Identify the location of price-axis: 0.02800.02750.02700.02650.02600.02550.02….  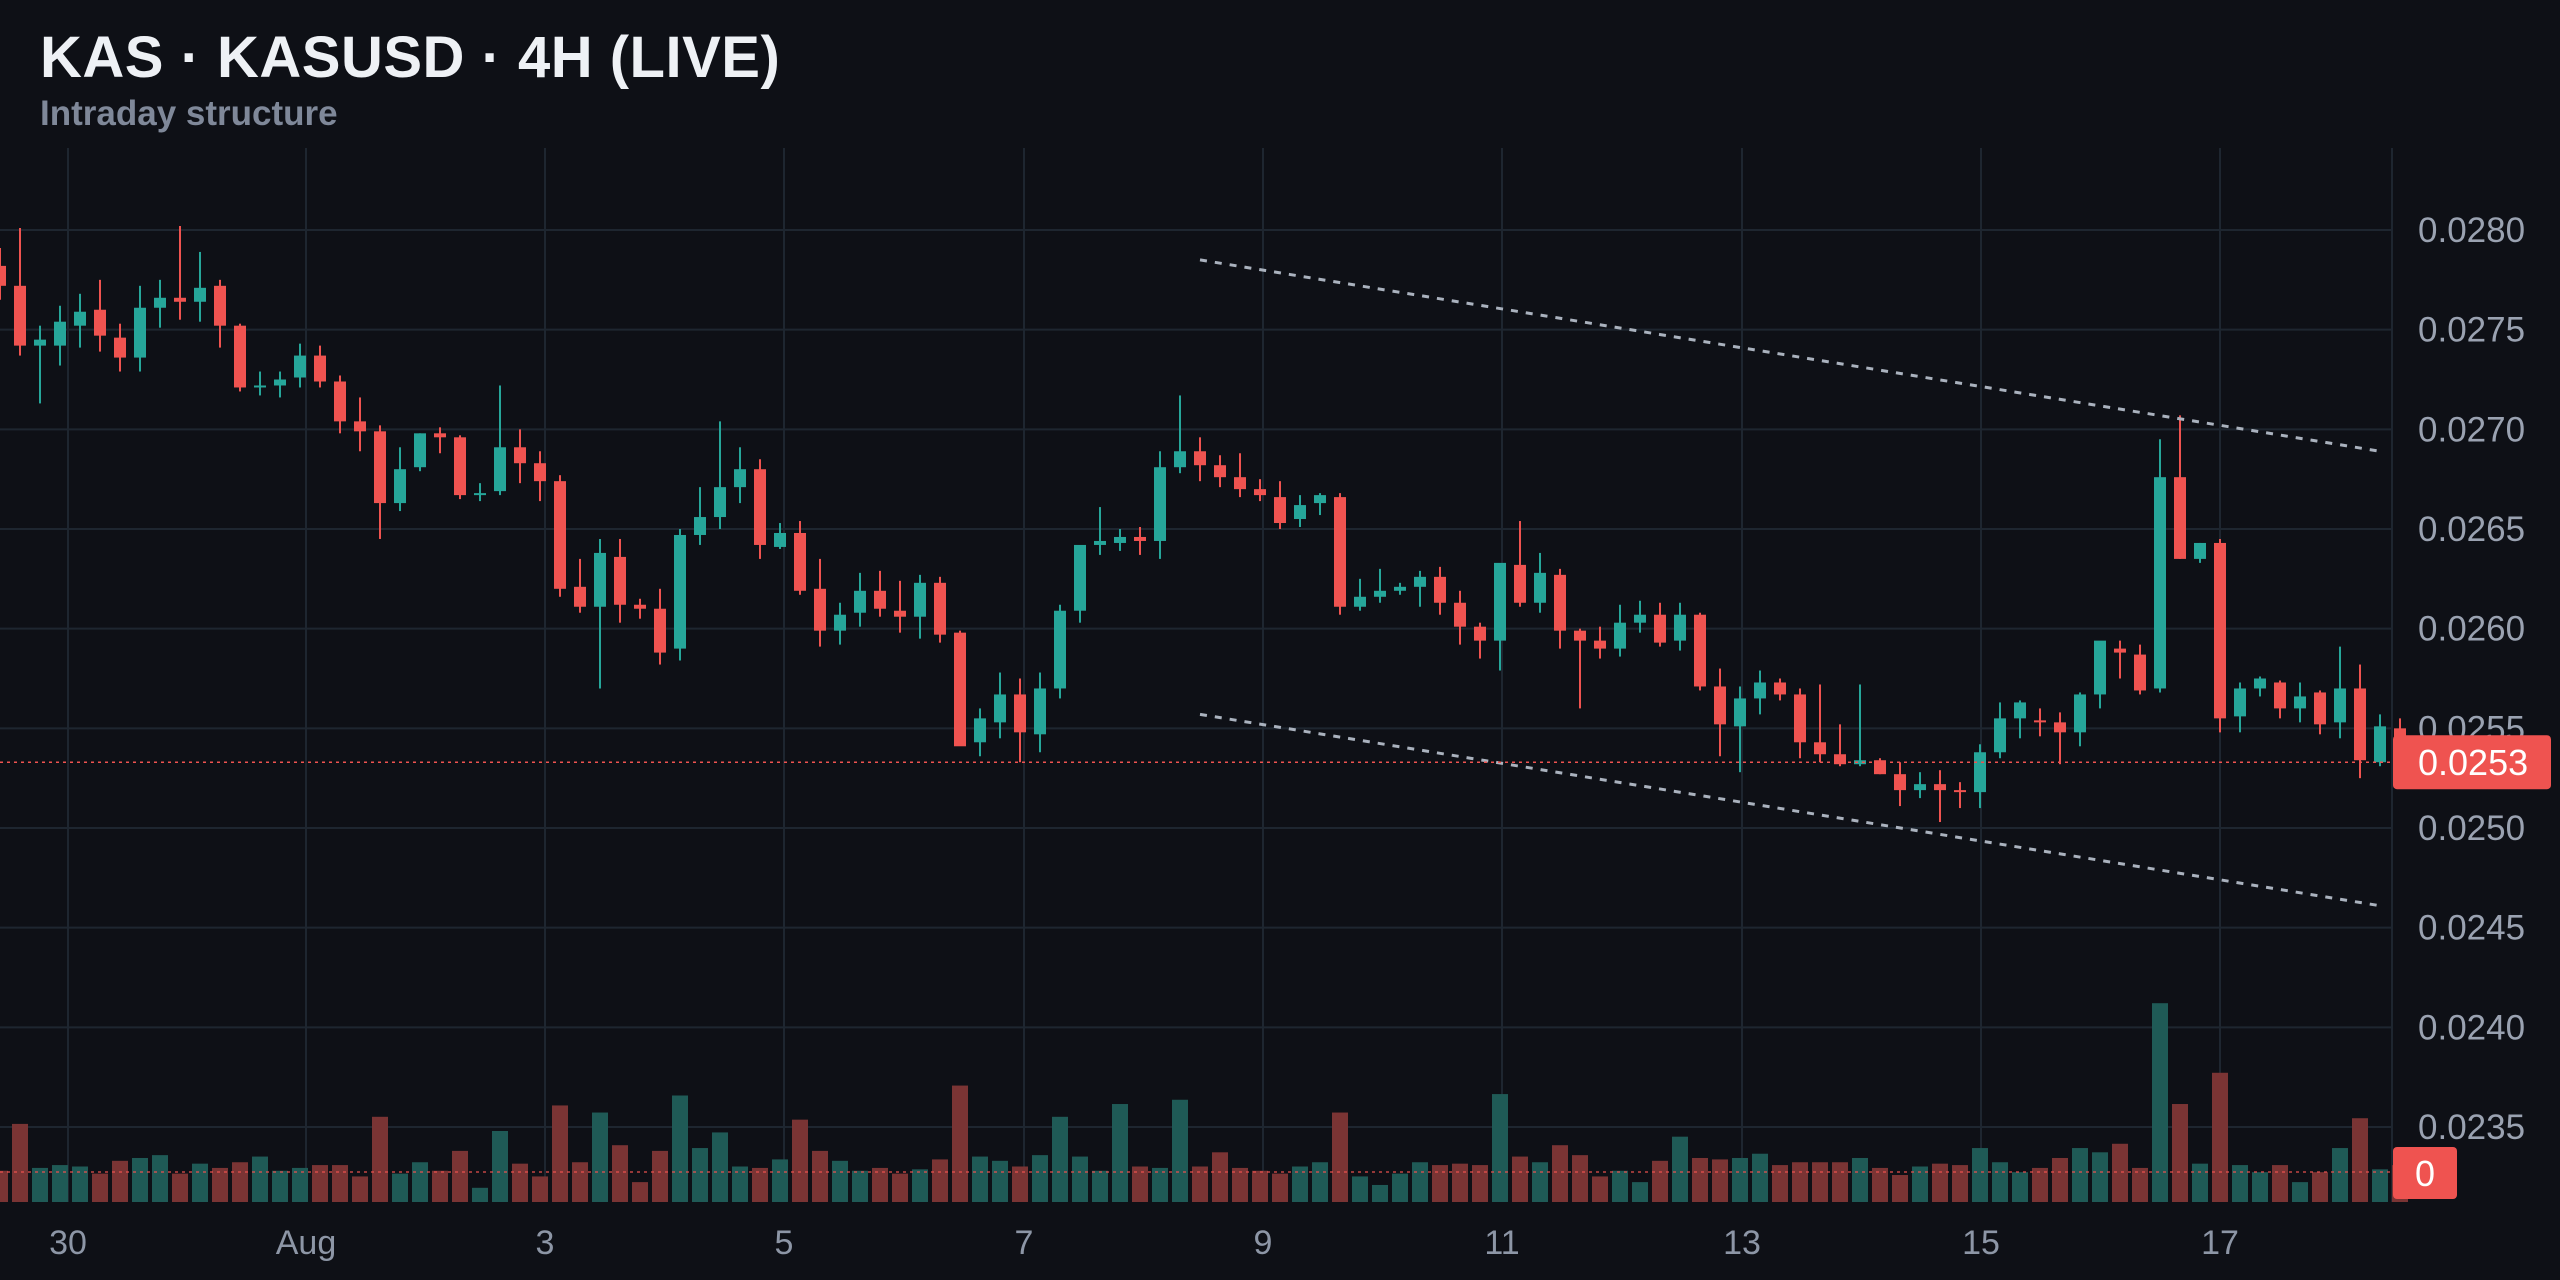
(2471, 679).